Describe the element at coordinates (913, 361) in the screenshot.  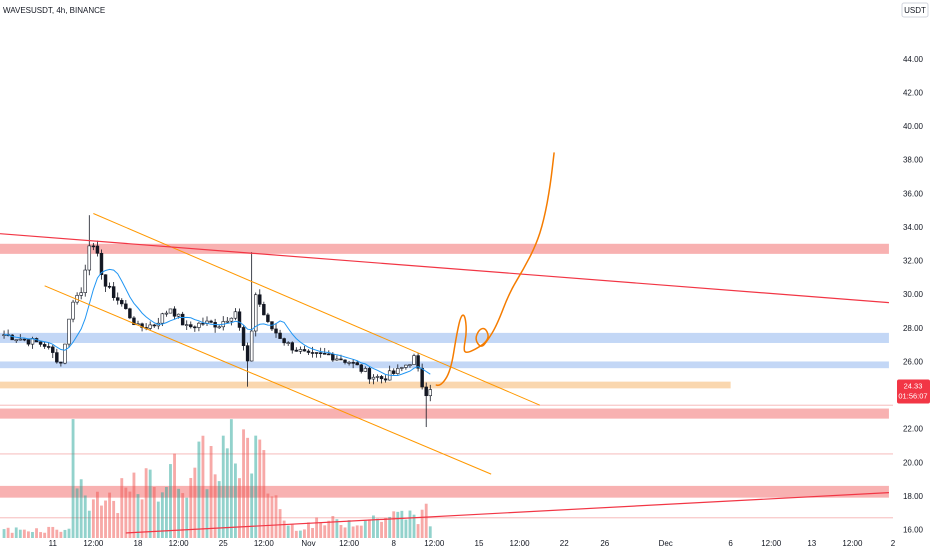
I see `y-tick-label: 26.00` at that location.